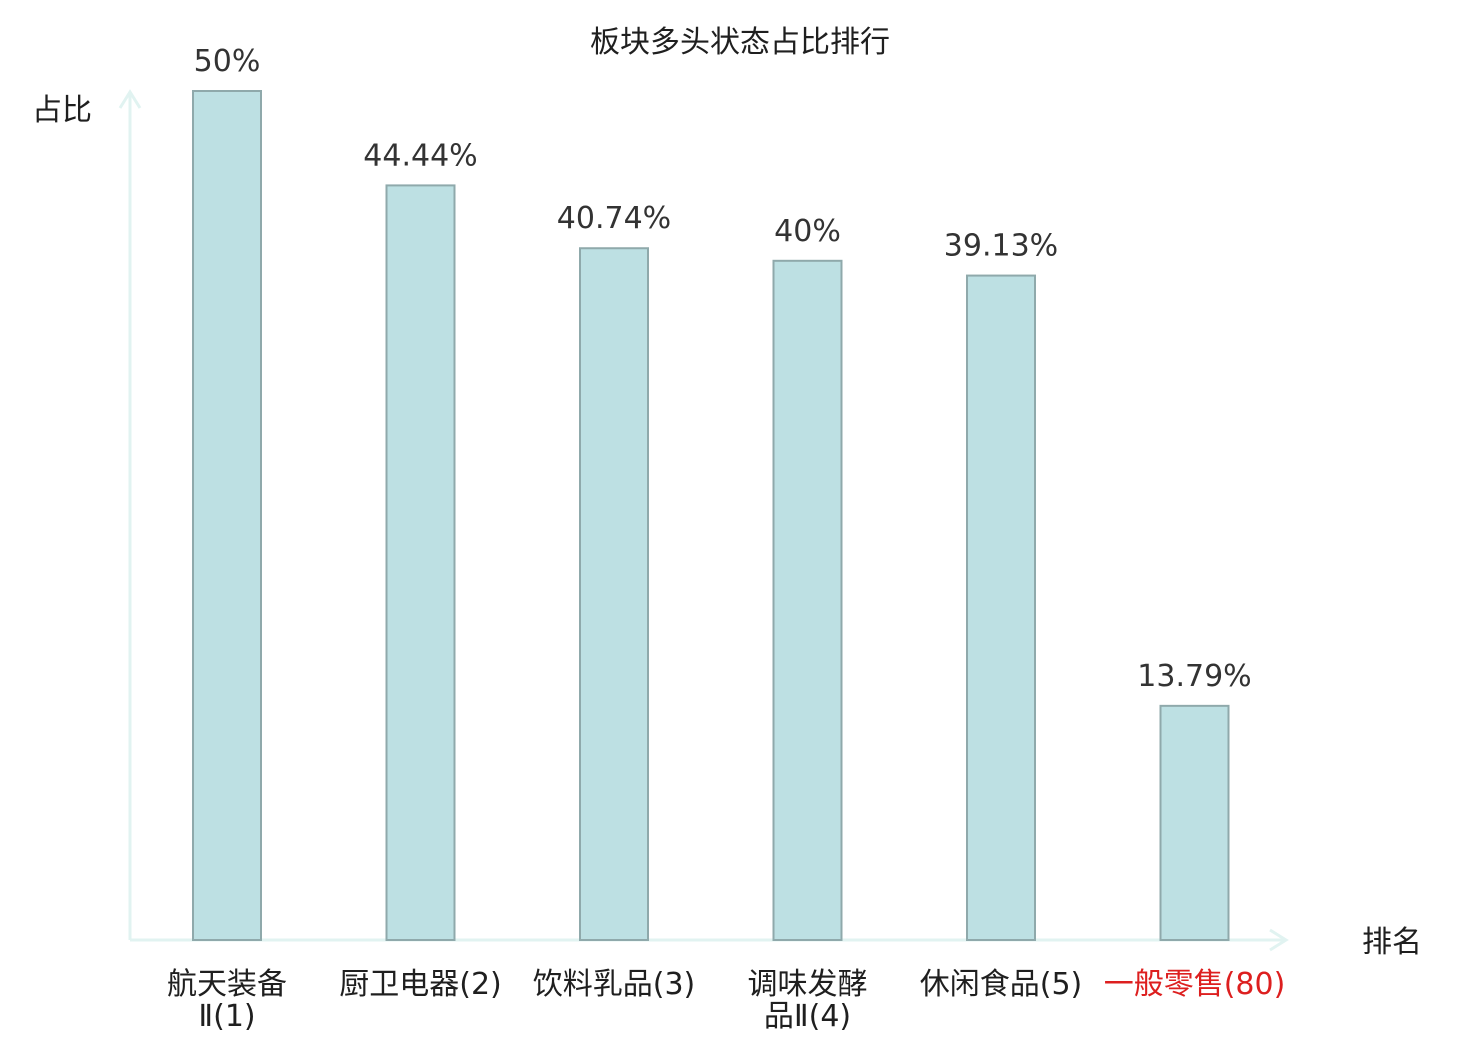  What do you see at coordinates (1279, 940) in the screenshot?
I see `x-axis-arrow` at bounding box center [1279, 940].